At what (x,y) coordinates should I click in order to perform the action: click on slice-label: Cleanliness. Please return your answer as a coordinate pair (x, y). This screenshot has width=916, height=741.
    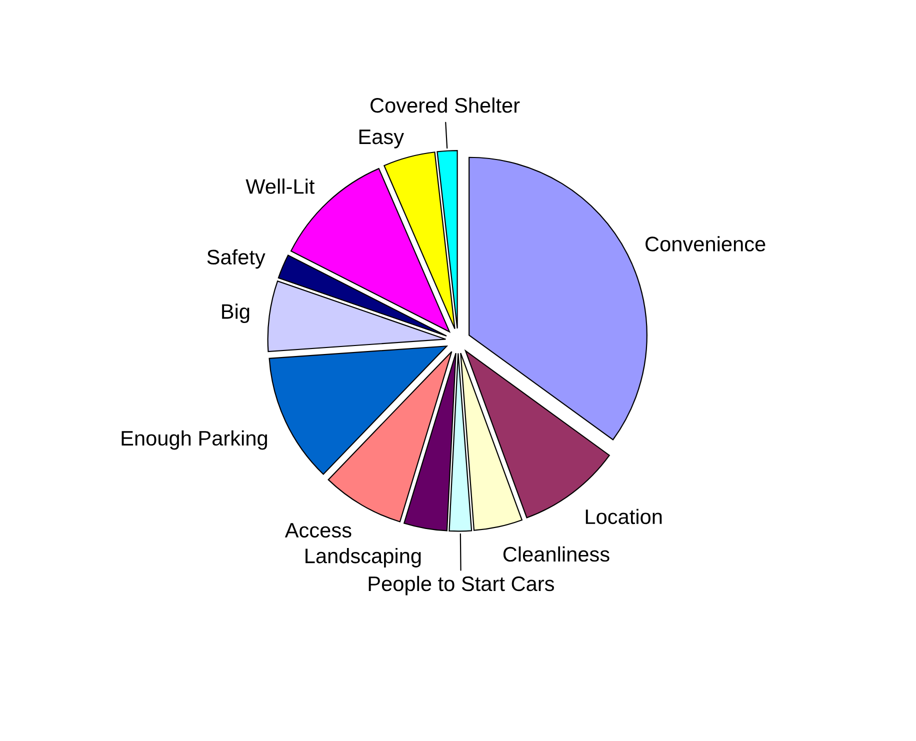
    Looking at the image, I should click on (556, 554).